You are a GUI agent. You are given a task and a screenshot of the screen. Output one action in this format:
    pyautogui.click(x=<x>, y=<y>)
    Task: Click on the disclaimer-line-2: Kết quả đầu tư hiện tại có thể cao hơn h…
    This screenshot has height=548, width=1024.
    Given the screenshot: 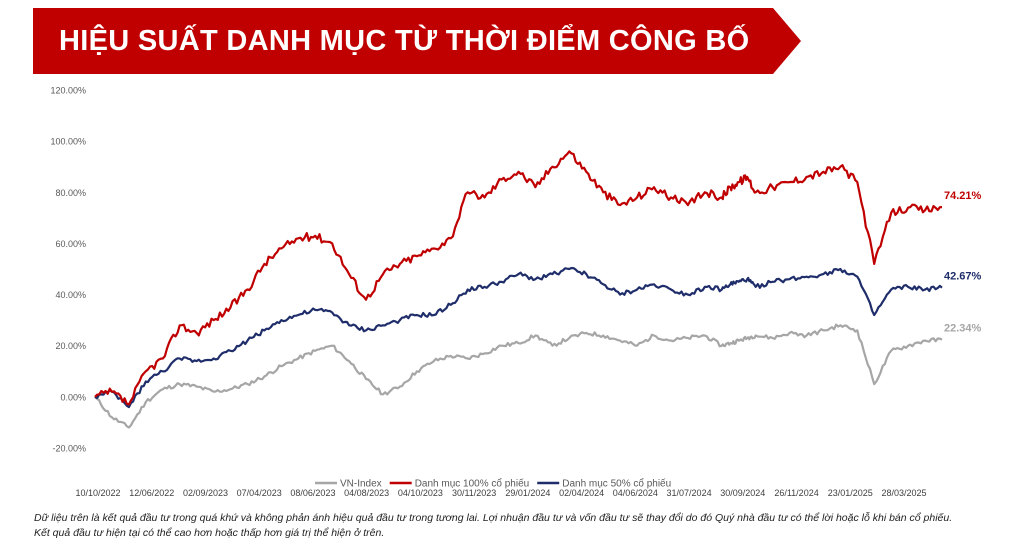 What is the action you would take?
    pyautogui.click(x=209, y=533)
    